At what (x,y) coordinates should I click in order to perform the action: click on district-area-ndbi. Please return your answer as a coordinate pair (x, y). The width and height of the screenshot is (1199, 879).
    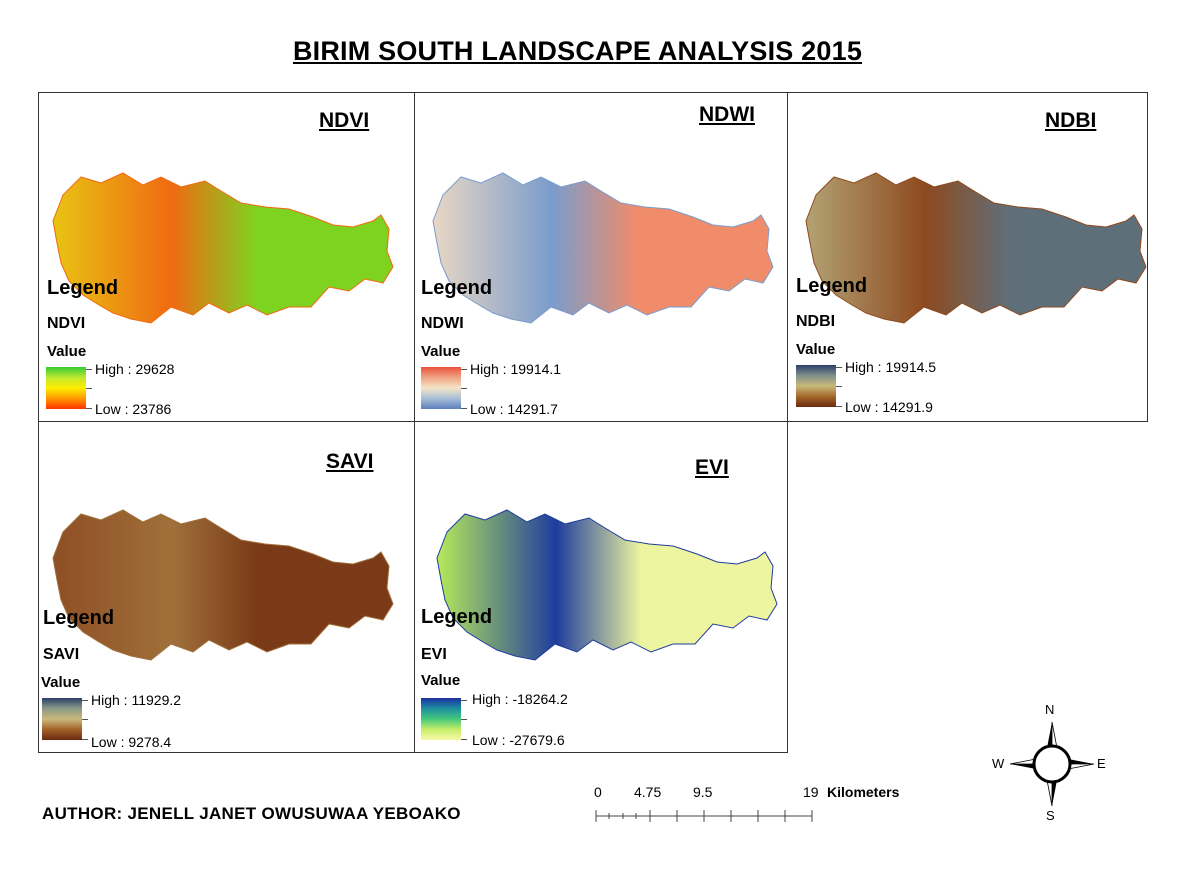
    Looking at the image, I should click on (976, 248).